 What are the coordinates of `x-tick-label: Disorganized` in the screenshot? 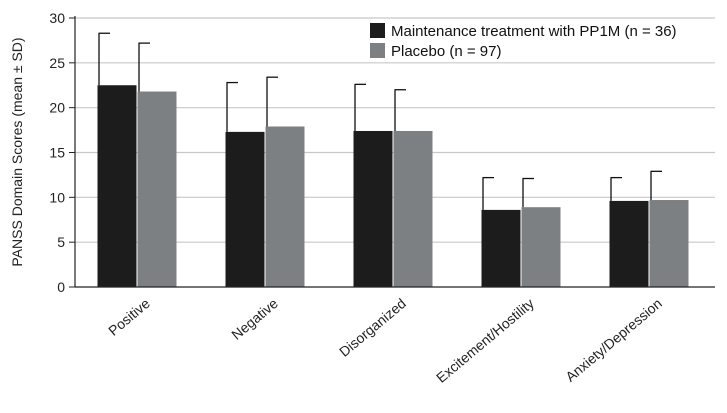 It's located at (372, 327).